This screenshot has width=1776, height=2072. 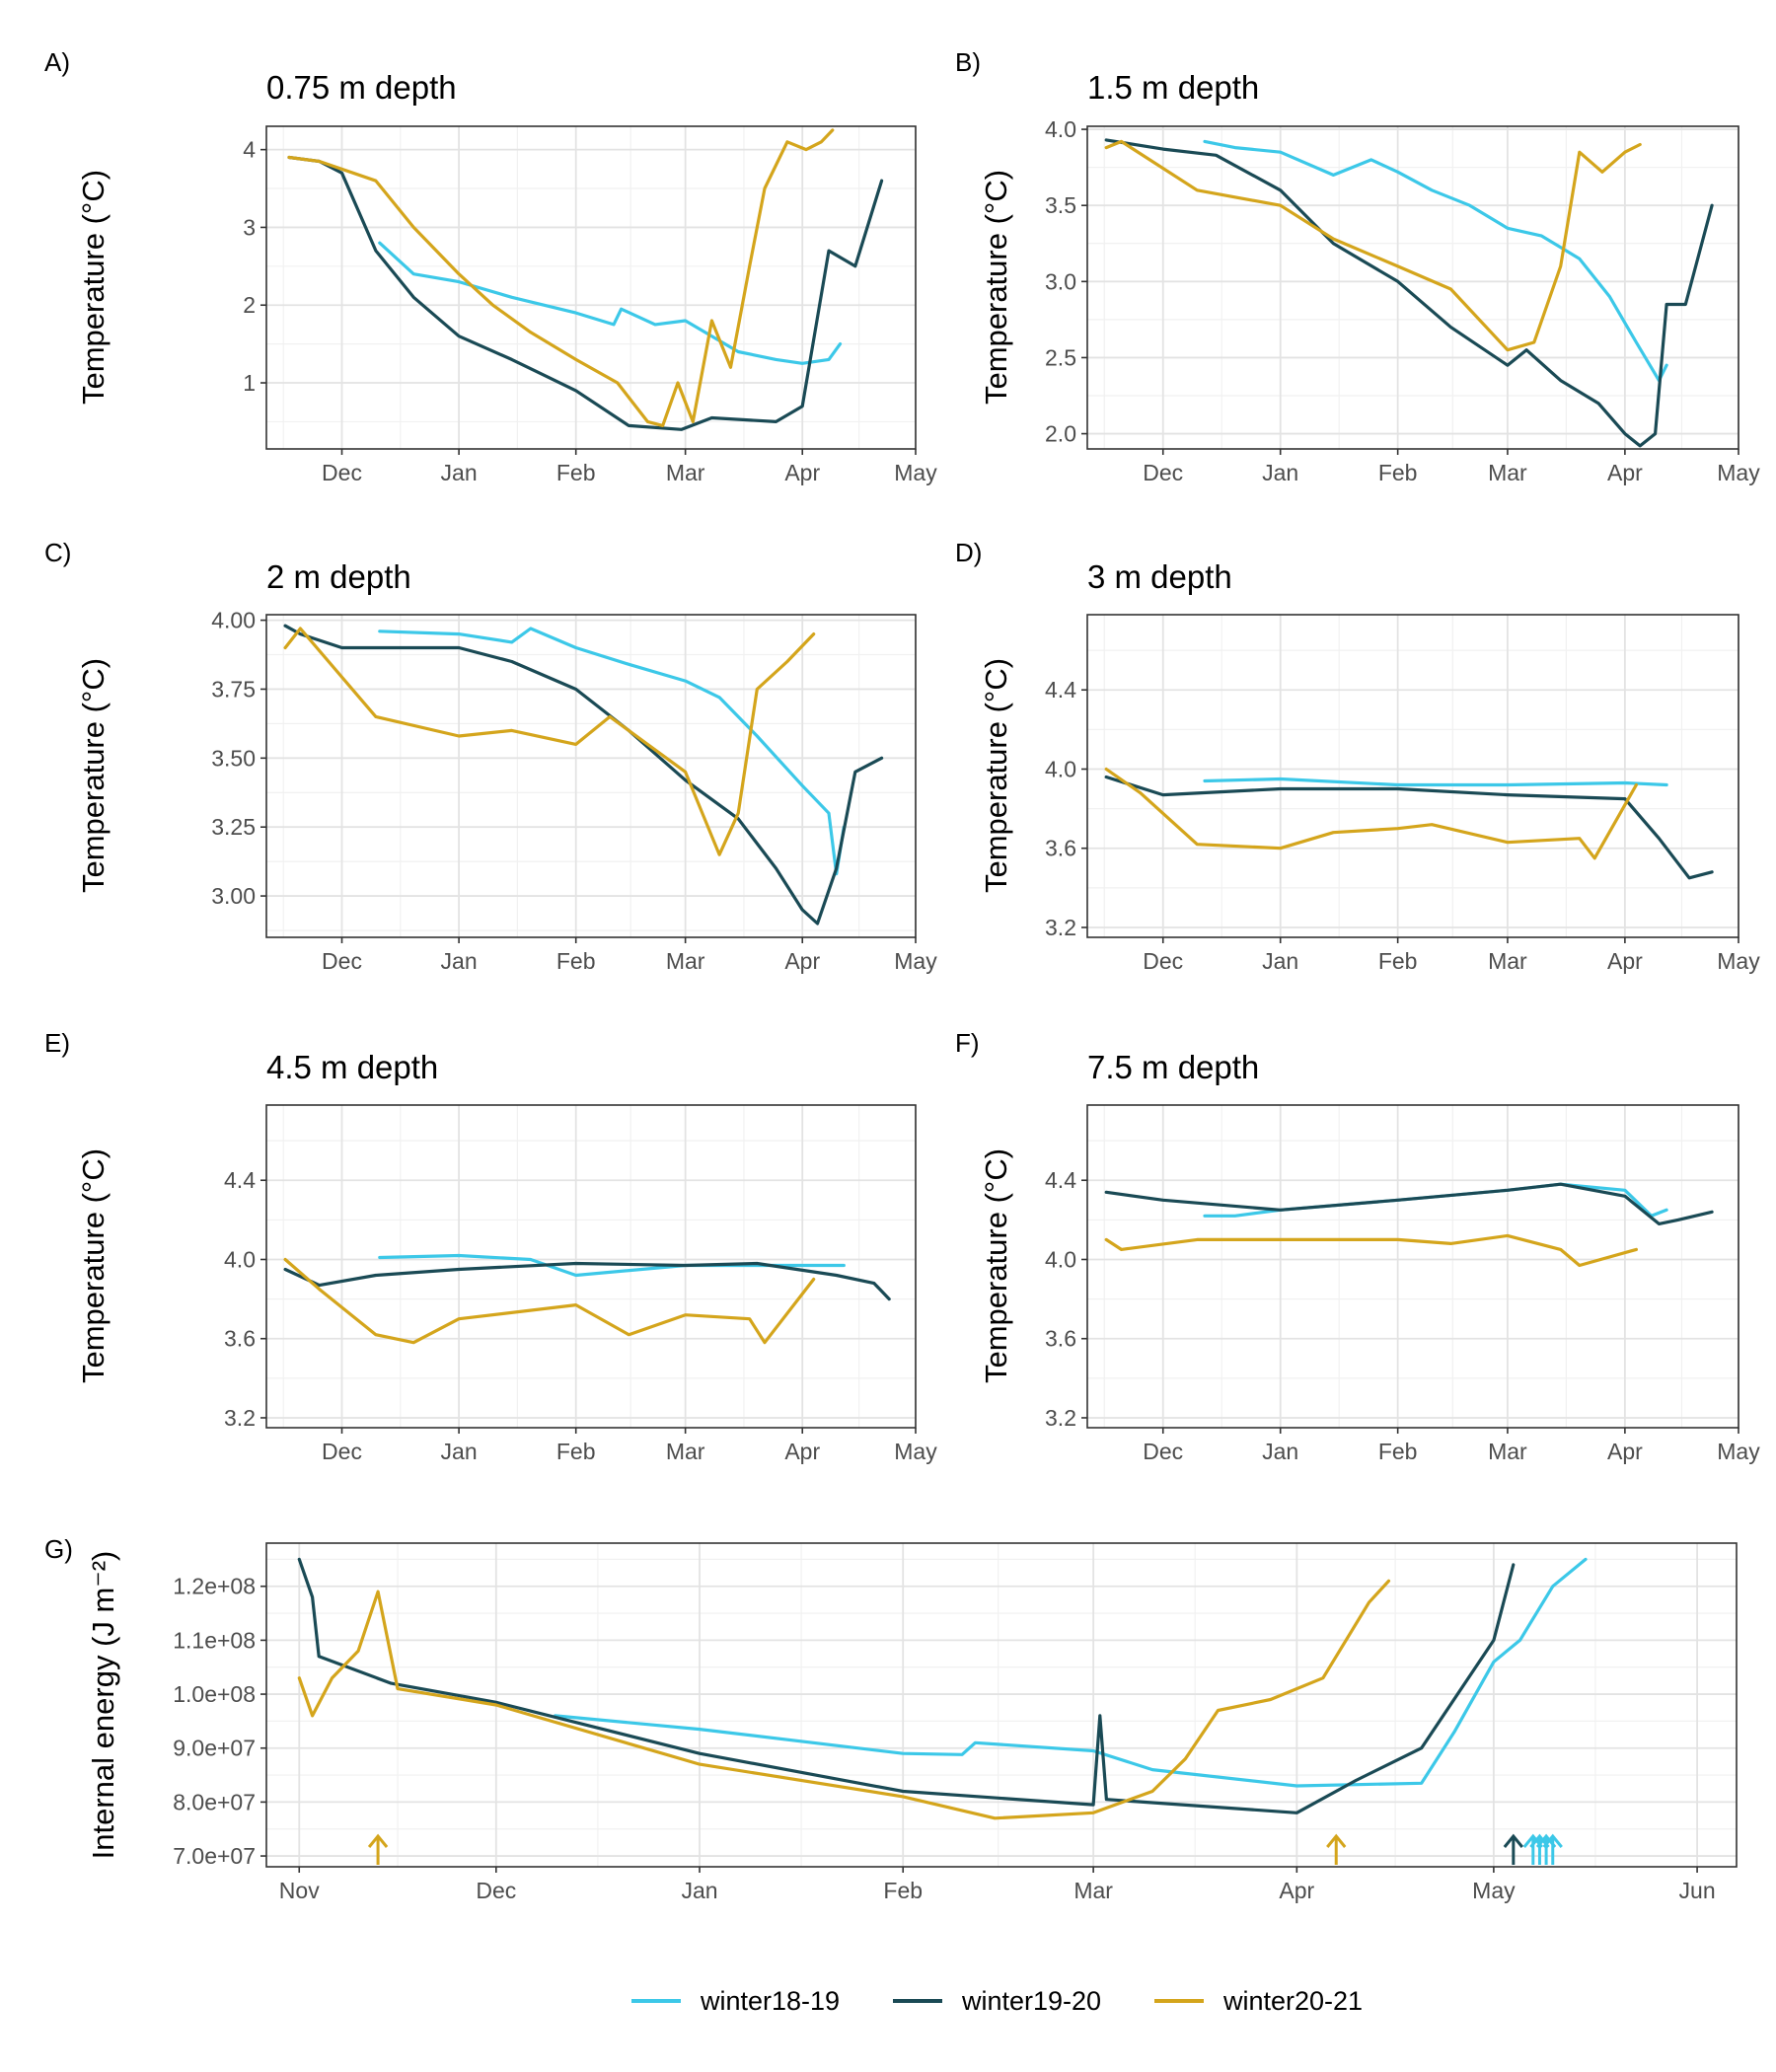 What do you see at coordinates (215, 1640) in the screenshot?
I see `y-tick-label: 1.1e+08` at bounding box center [215, 1640].